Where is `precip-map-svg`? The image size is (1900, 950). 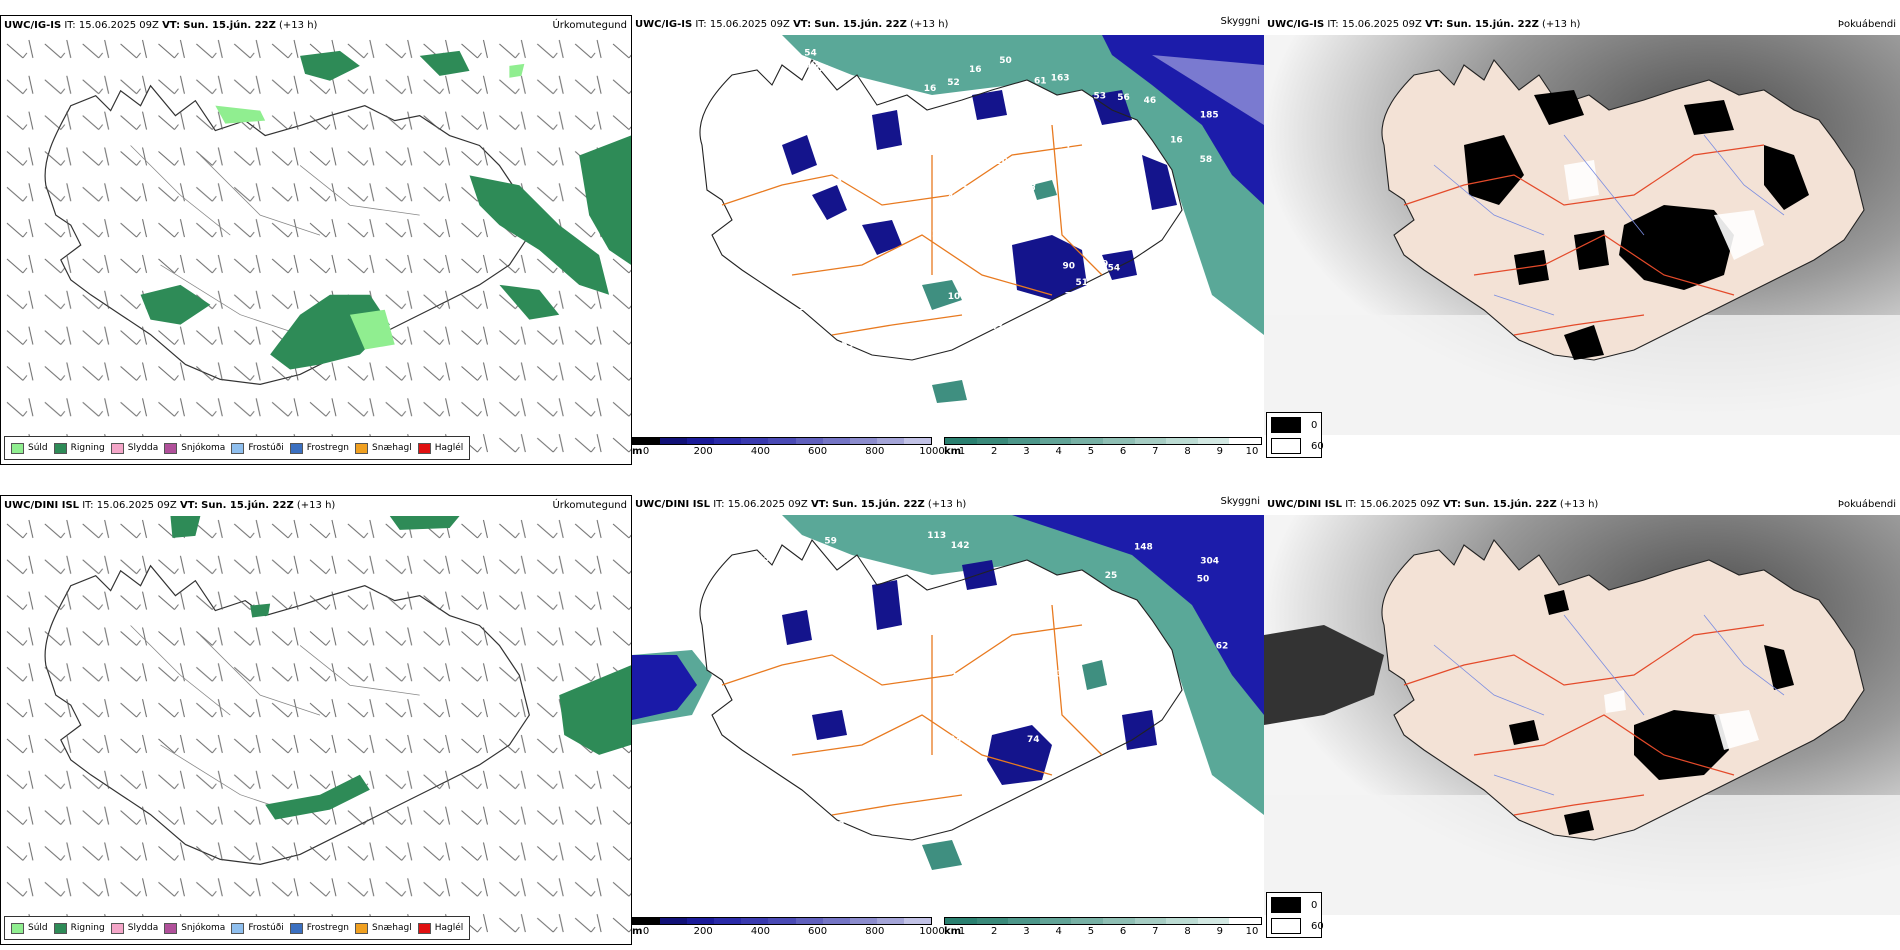
precip-map-svg is located at coordinates (316, 250).